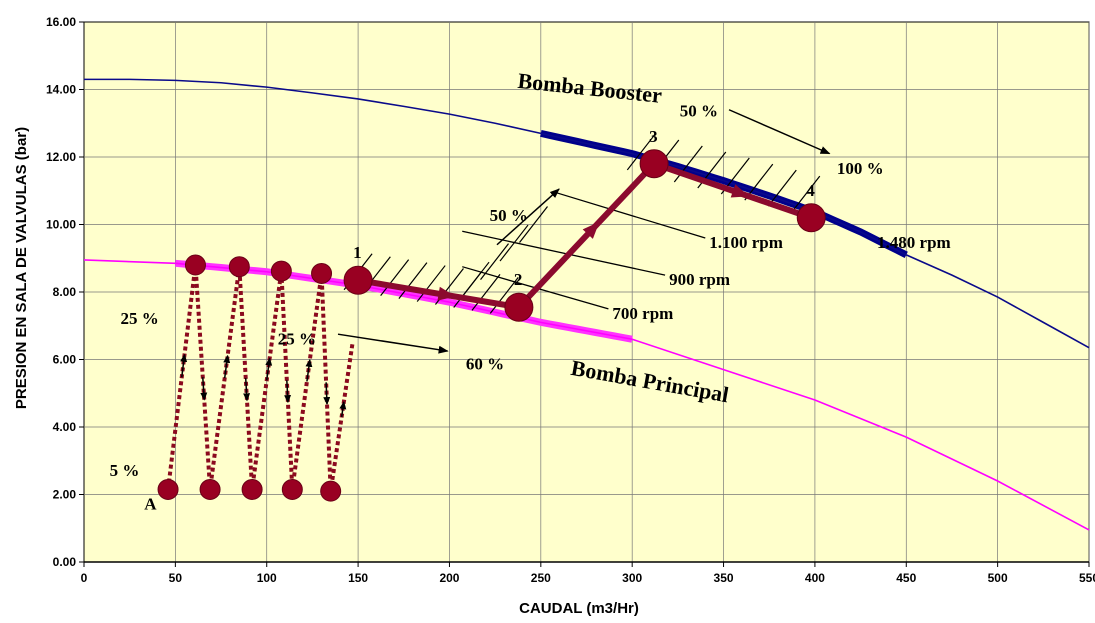 The width and height of the screenshot is (1095, 623). Describe the element at coordinates (357, 252) in the screenshot. I see `operating-point-label-9: 1` at that location.